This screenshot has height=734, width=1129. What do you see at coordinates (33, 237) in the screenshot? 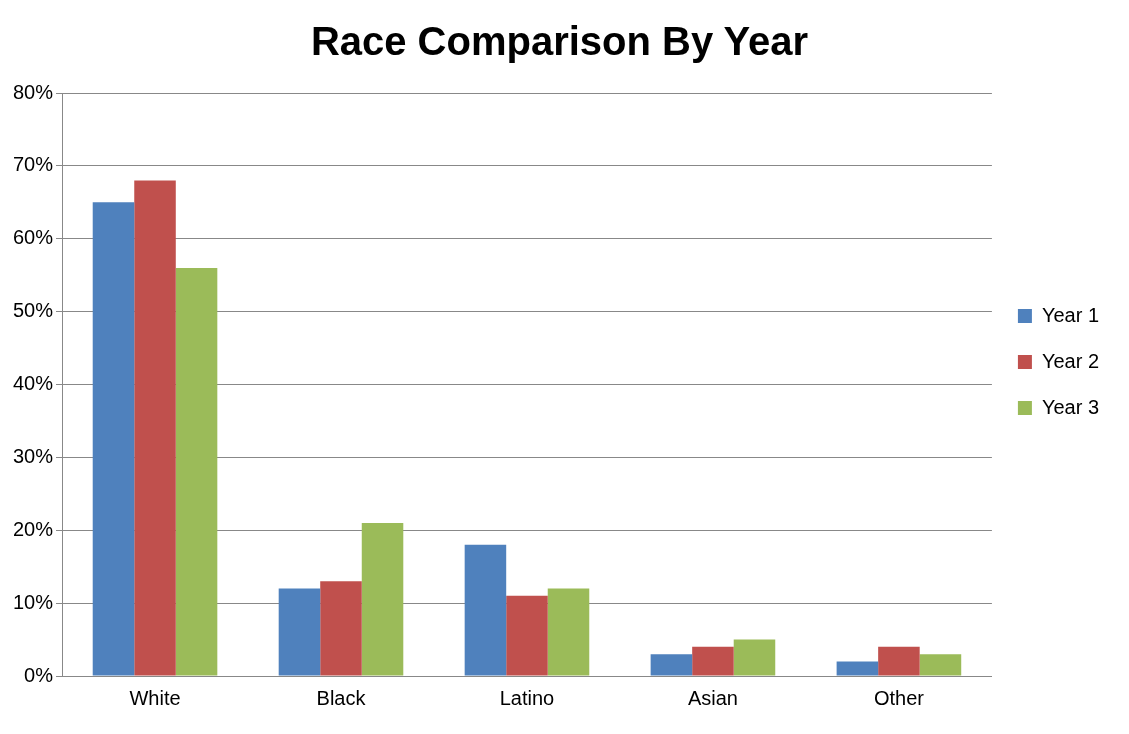
I see `y-tick-label: 60%` at bounding box center [33, 237].